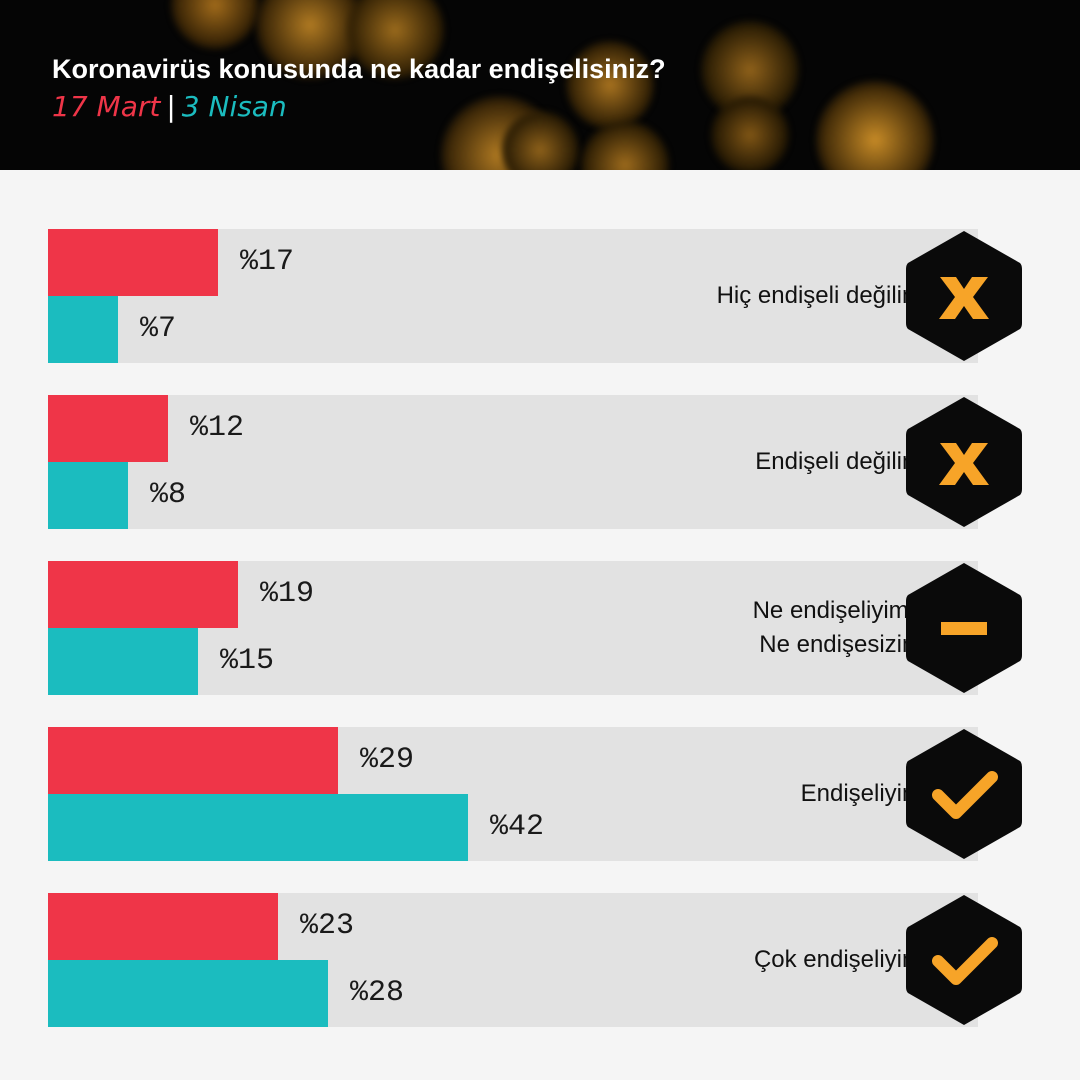 The image size is (1080, 1080). Describe the element at coordinates (838, 461) in the screenshot. I see `category-label-text: Endişeli değilim` at that location.